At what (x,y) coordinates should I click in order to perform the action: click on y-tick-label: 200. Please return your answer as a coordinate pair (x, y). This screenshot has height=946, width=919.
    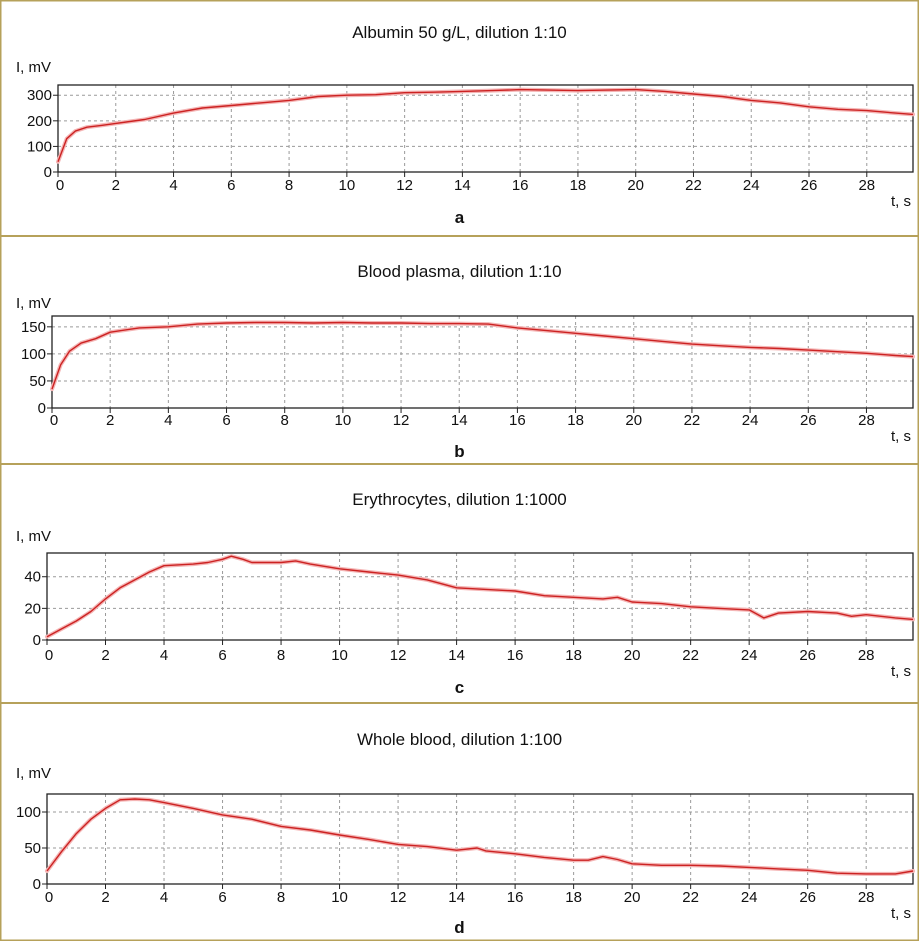
    Looking at the image, I should click on (39, 121).